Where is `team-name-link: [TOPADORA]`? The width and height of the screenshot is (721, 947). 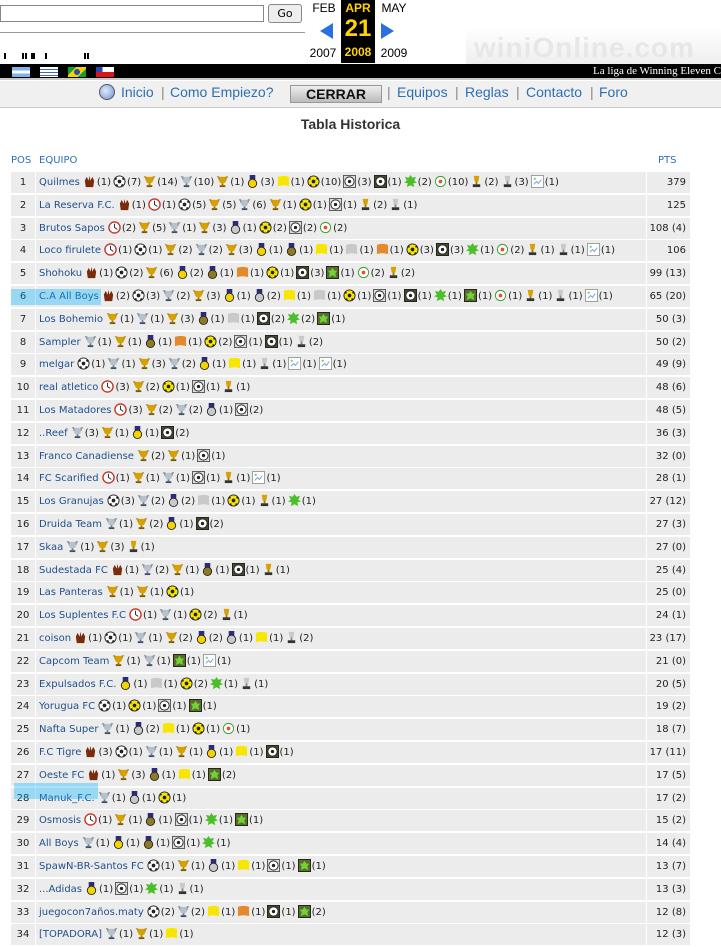 team-name-link: [TOPADORA] is located at coordinates (70, 935).